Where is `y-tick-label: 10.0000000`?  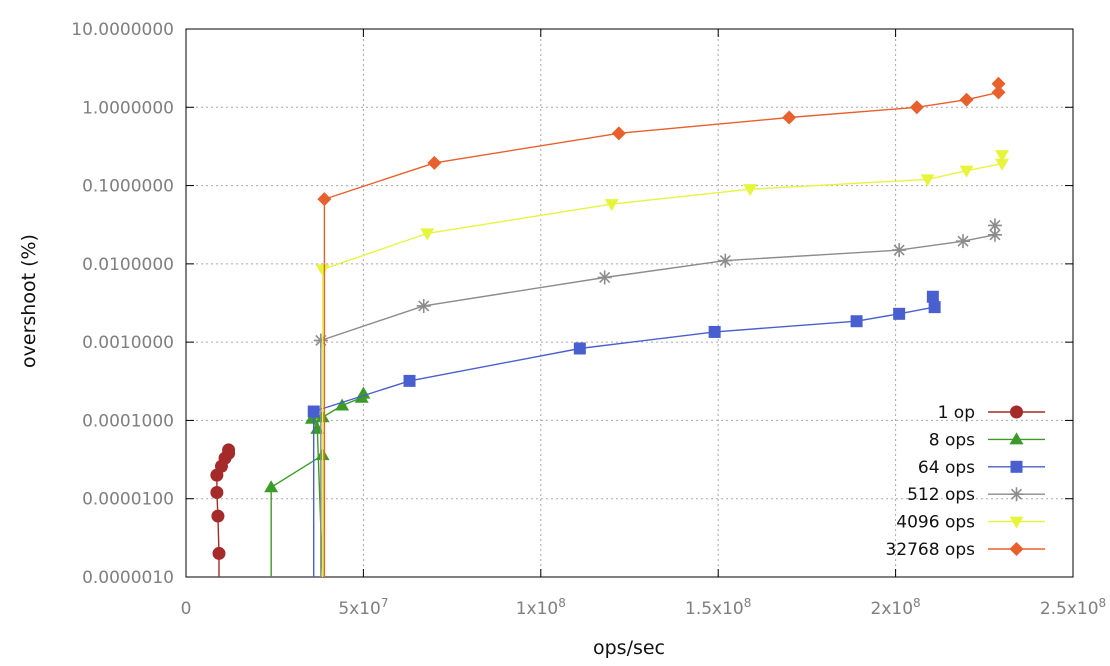 y-tick-label: 10.0000000 is located at coordinates (122, 30).